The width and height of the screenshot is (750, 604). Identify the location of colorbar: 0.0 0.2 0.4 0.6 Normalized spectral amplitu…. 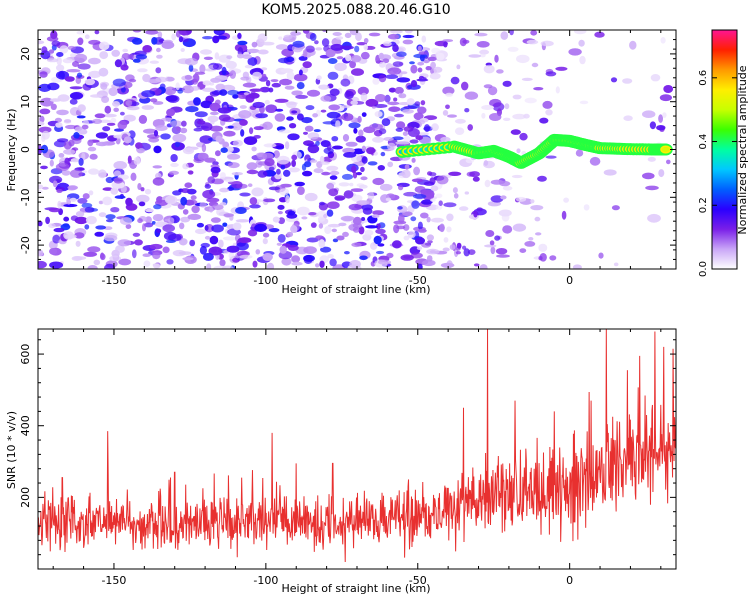
(723, 153).